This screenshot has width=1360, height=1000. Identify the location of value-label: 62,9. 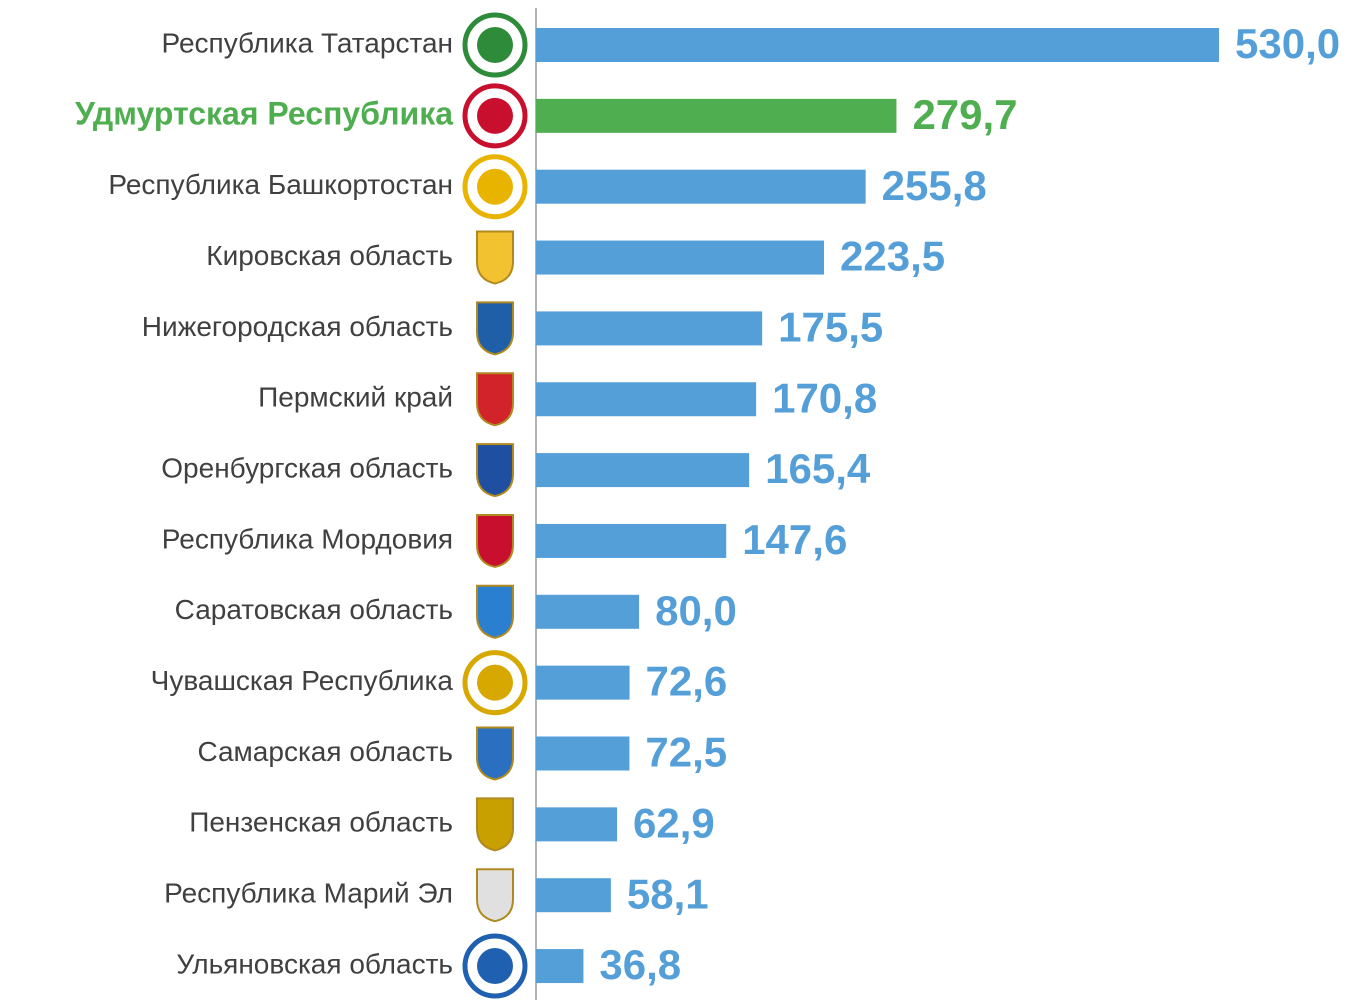
(674, 822).